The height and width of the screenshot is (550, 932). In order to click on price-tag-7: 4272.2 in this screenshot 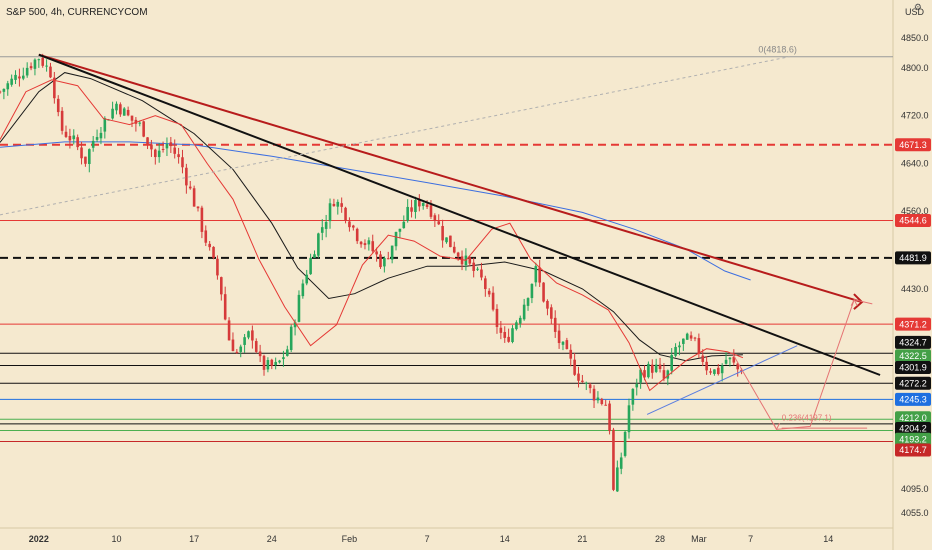, I will do `click(913, 383)`.